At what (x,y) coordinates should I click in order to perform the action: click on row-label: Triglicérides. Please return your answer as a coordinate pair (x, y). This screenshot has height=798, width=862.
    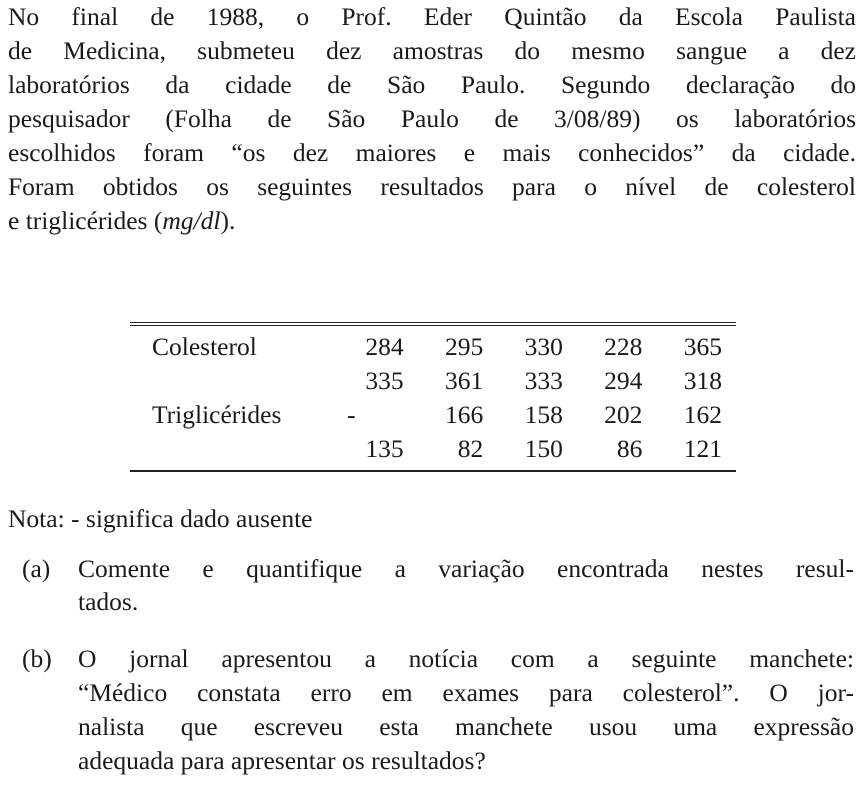
    Looking at the image, I should click on (217, 414).